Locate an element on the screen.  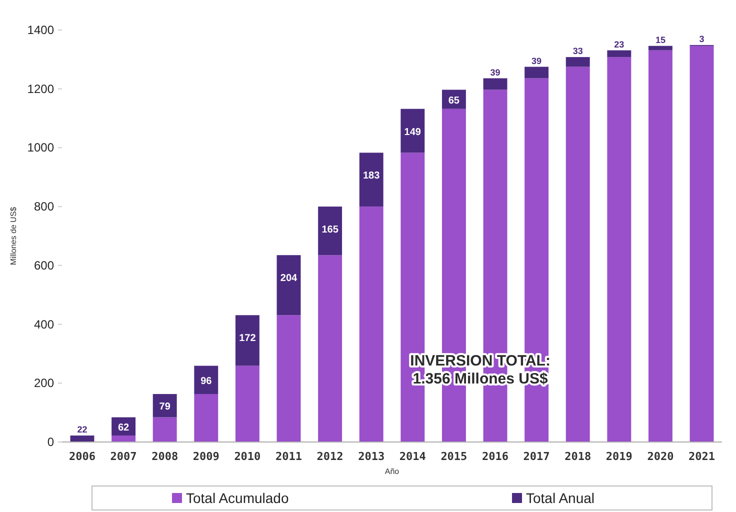
legend-label: Total Acumulado is located at coordinates (237, 498).